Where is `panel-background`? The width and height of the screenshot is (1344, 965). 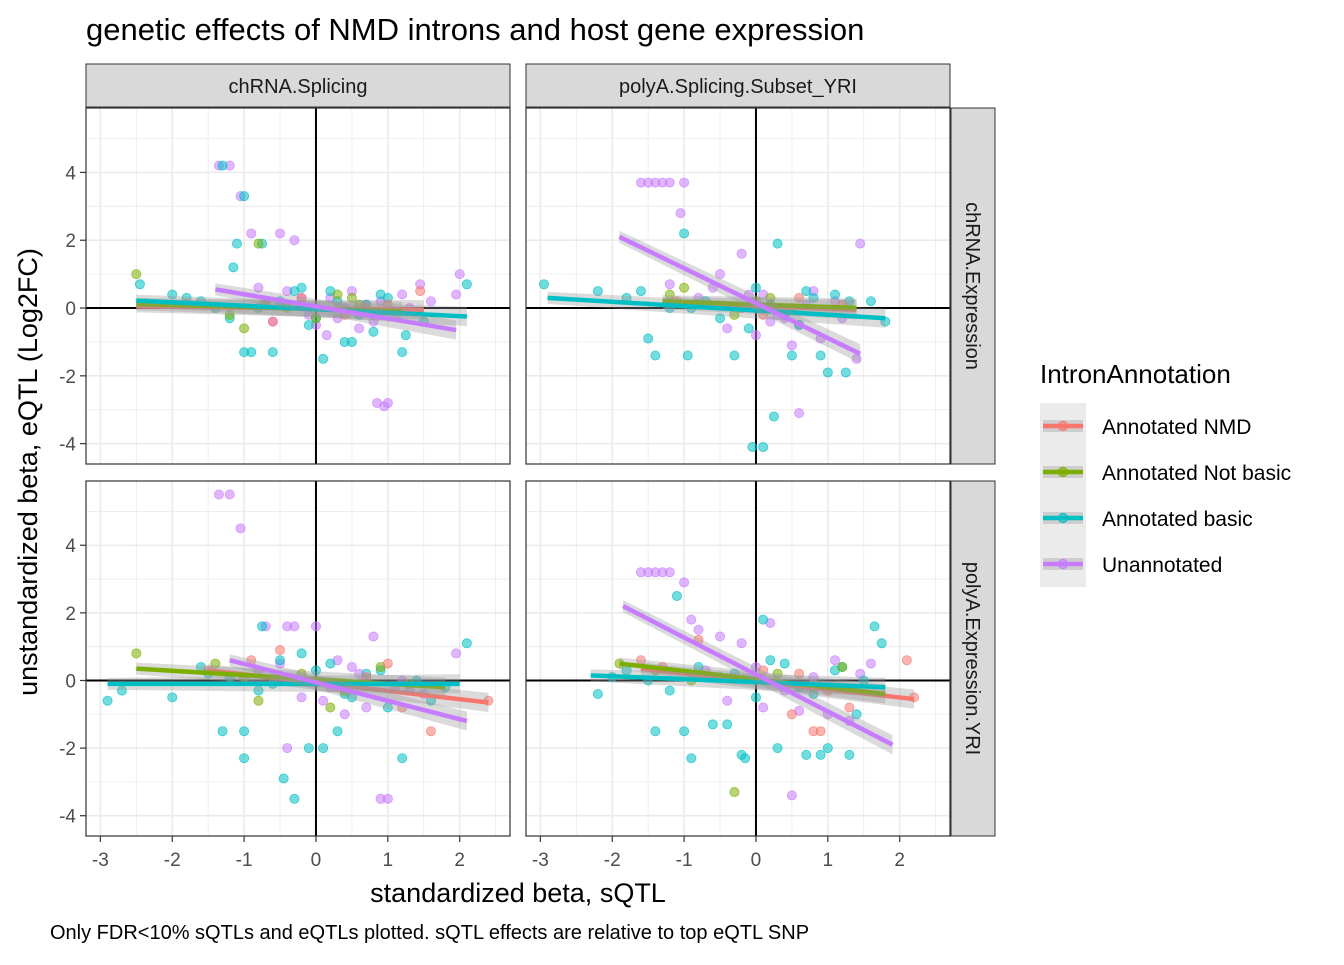
panel-background is located at coordinates (298, 658).